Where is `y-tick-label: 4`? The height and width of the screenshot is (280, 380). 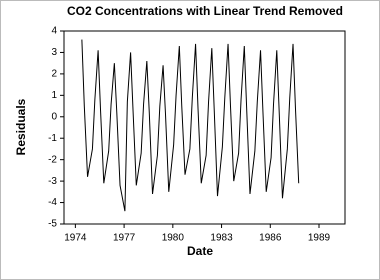 y-tick-label: 4 is located at coordinates (54, 31).